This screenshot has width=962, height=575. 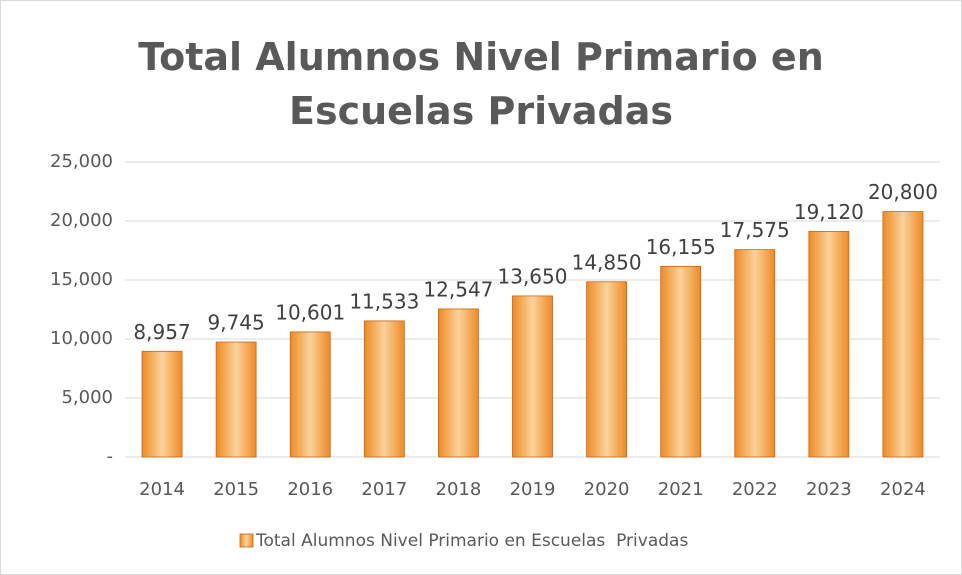 What do you see at coordinates (459, 489) in the screenshot?
I see `x-tick-label: 2018` at bounding box center [459, 489].